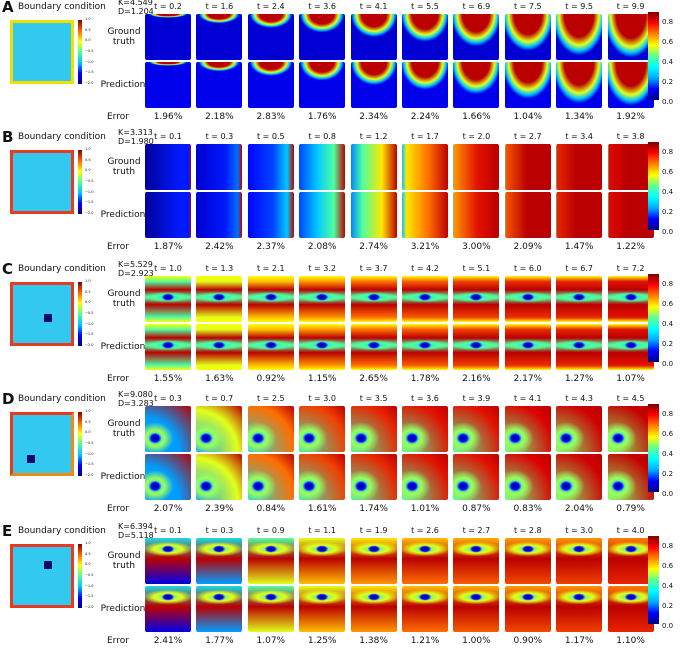 This screenshot has height=654, width=685. I want to click on error-value: 1.63%, so click(219, 379).